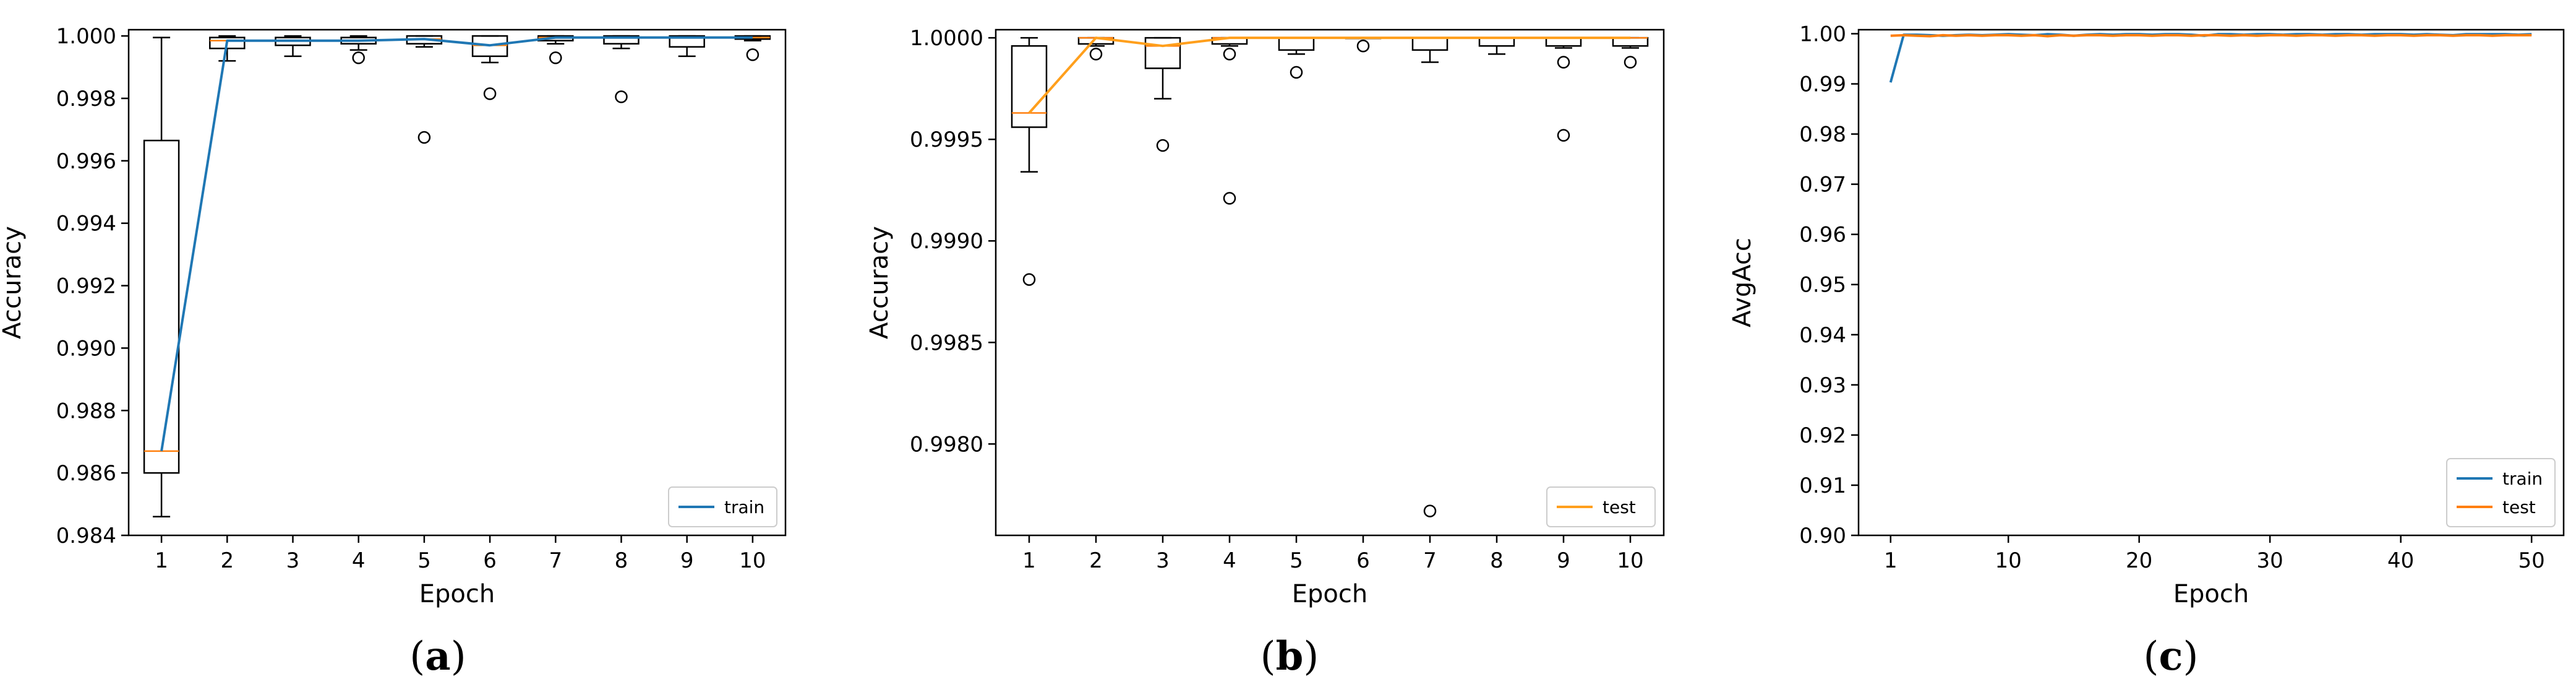 This screenshot has height=687, width=2576. What do you see at coordinates (1163, 560) in the screenshot?
I see `panel-b-xtick-label: 3` at bounding box center [1163, 560].